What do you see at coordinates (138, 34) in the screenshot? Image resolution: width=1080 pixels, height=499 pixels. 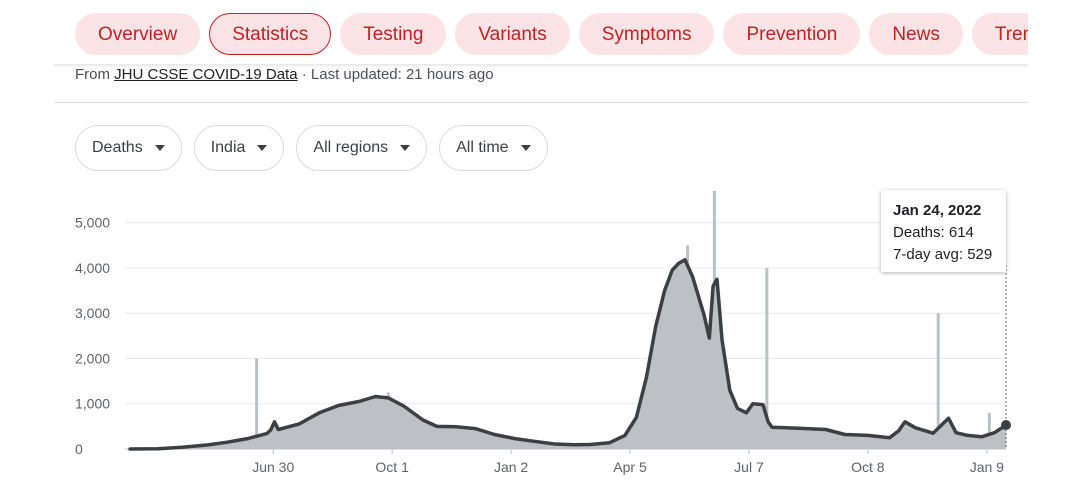 I see `tab-overview: Overview` at bounding box center [138, 34].